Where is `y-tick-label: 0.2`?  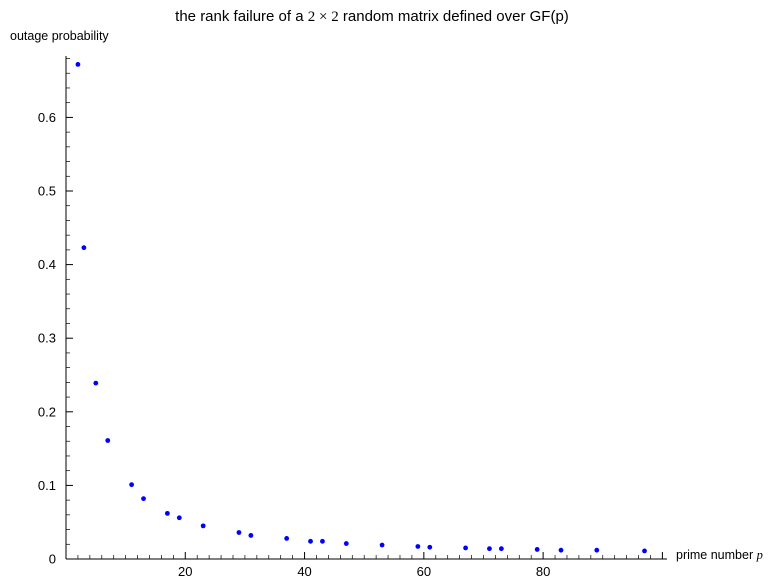
y-tick-label: 0.2 is located at coordinates (47, 411).